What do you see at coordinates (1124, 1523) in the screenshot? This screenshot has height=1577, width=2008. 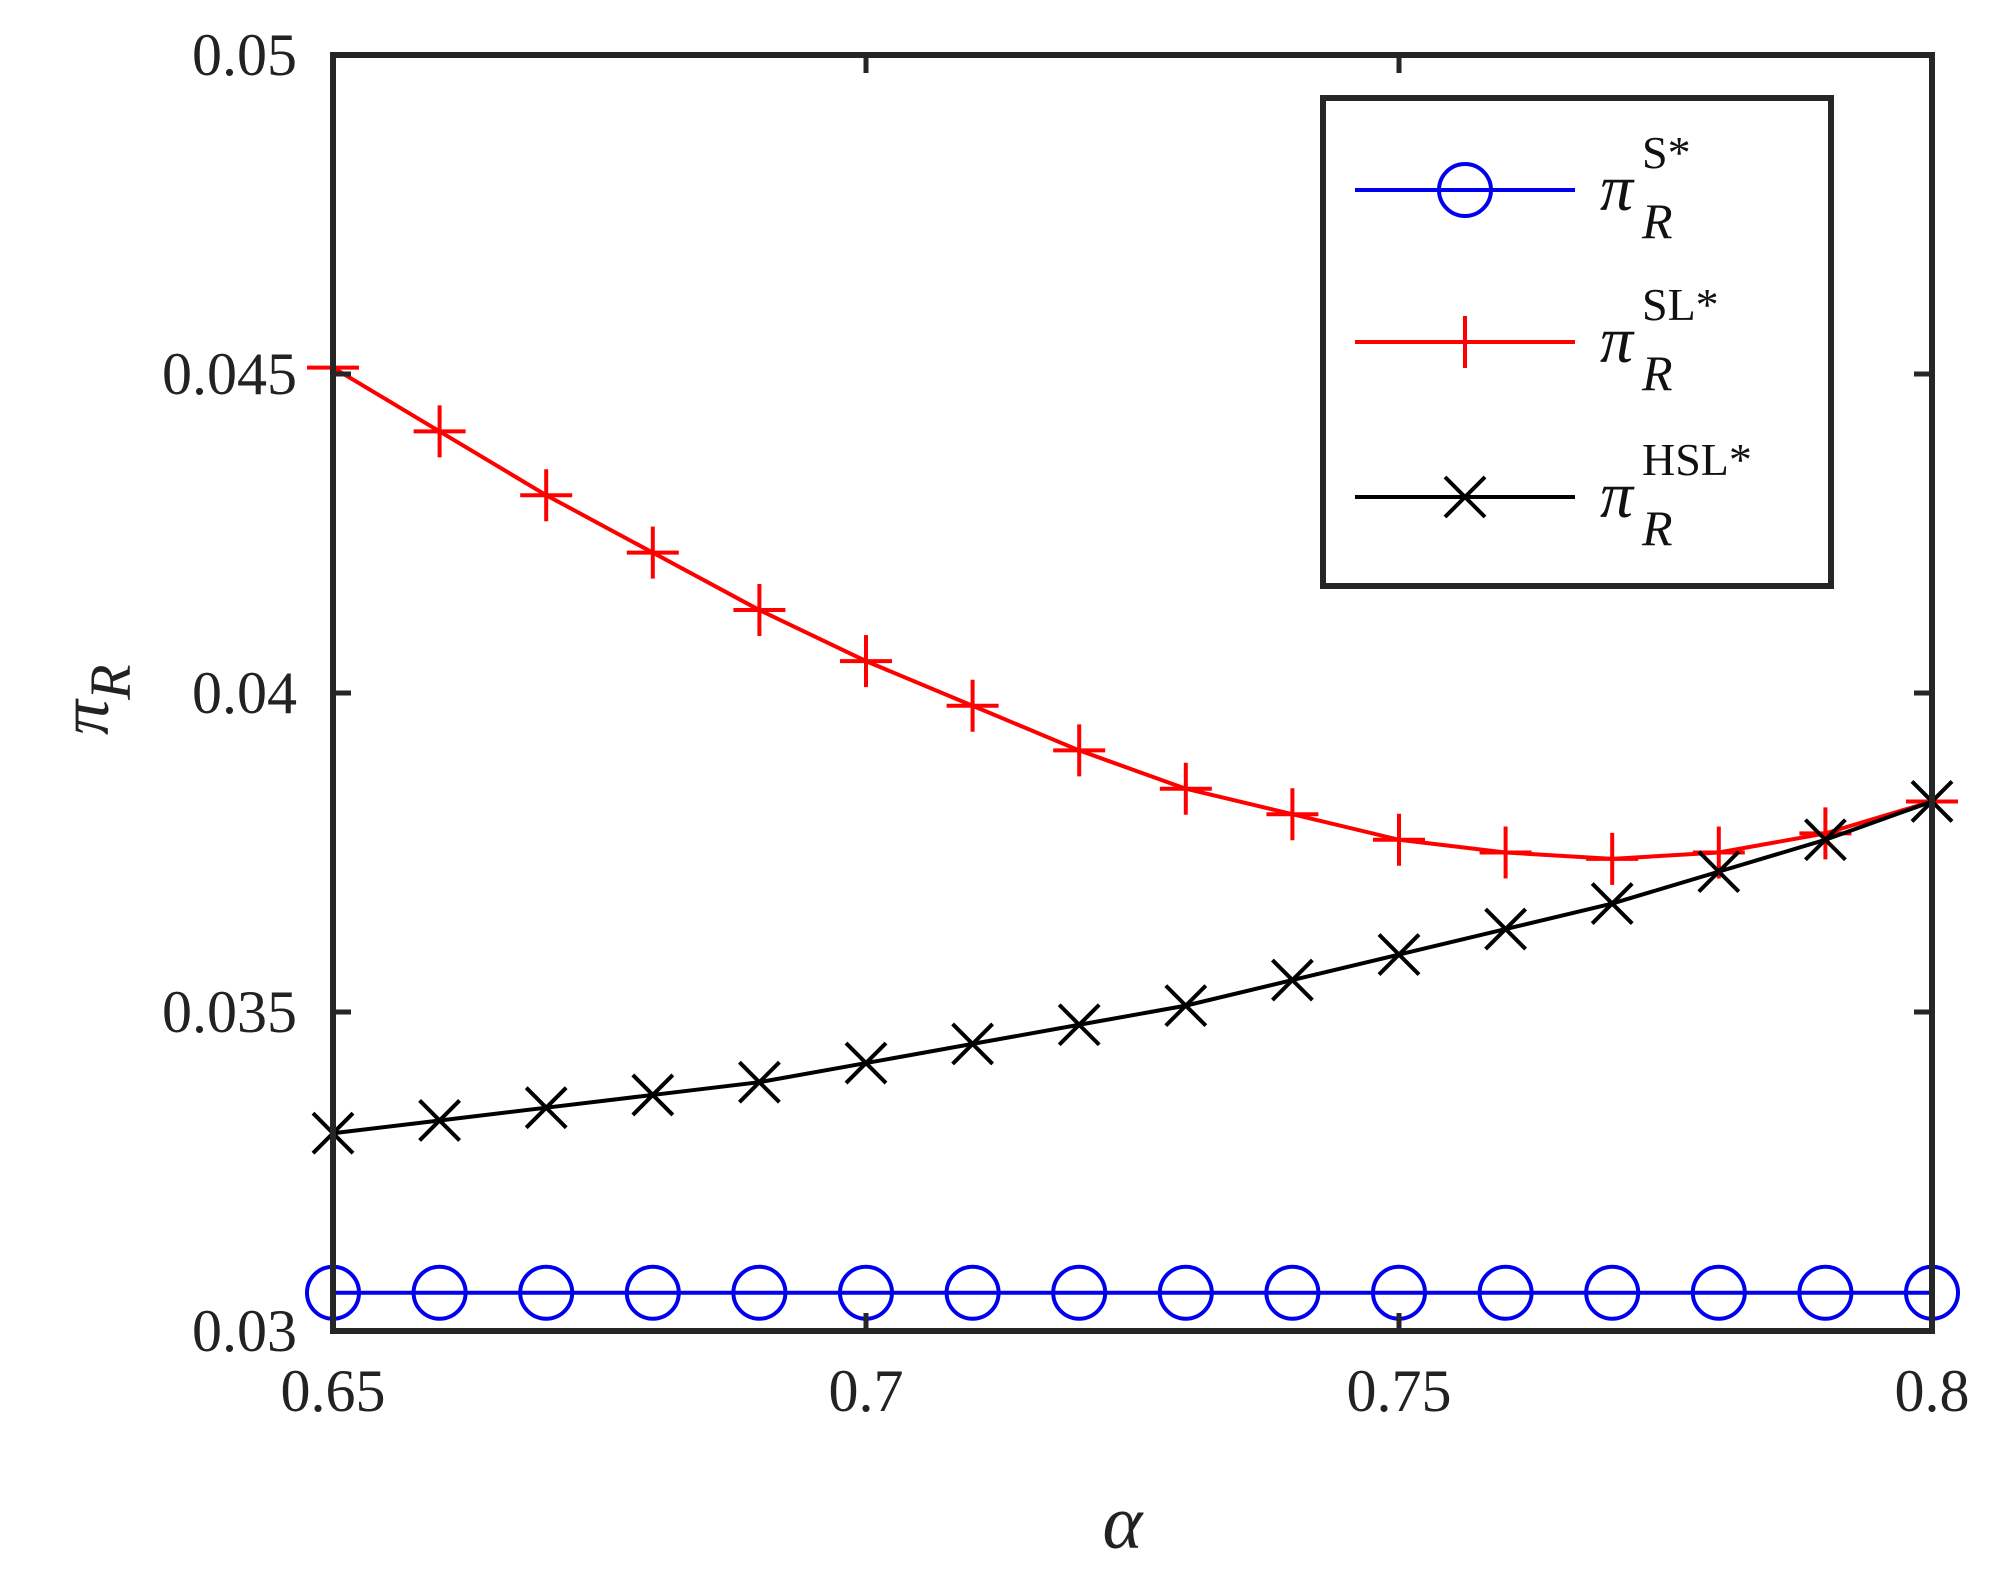 I see `x-axis-label: α` at bounding box center [1124, 1523].